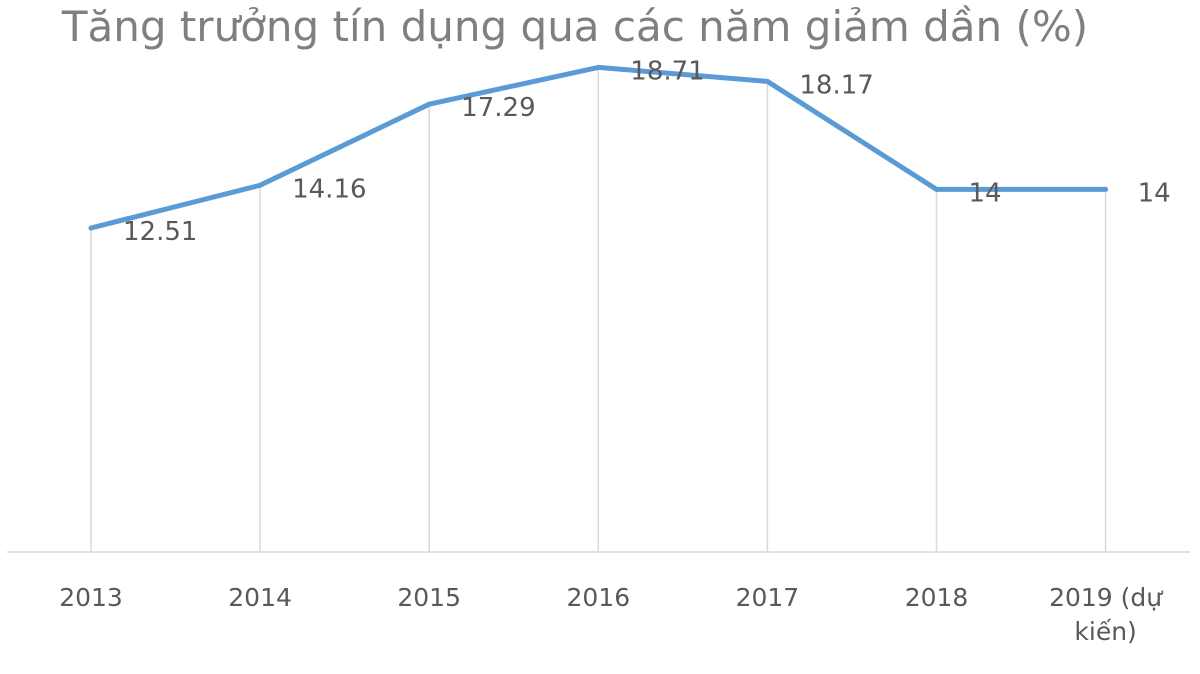 The image size is (1200, 674). What do you see at coordinates (598, 597) in the screenshot?
I see `x-tick-label: 2016` at bounding box center [598, 597].